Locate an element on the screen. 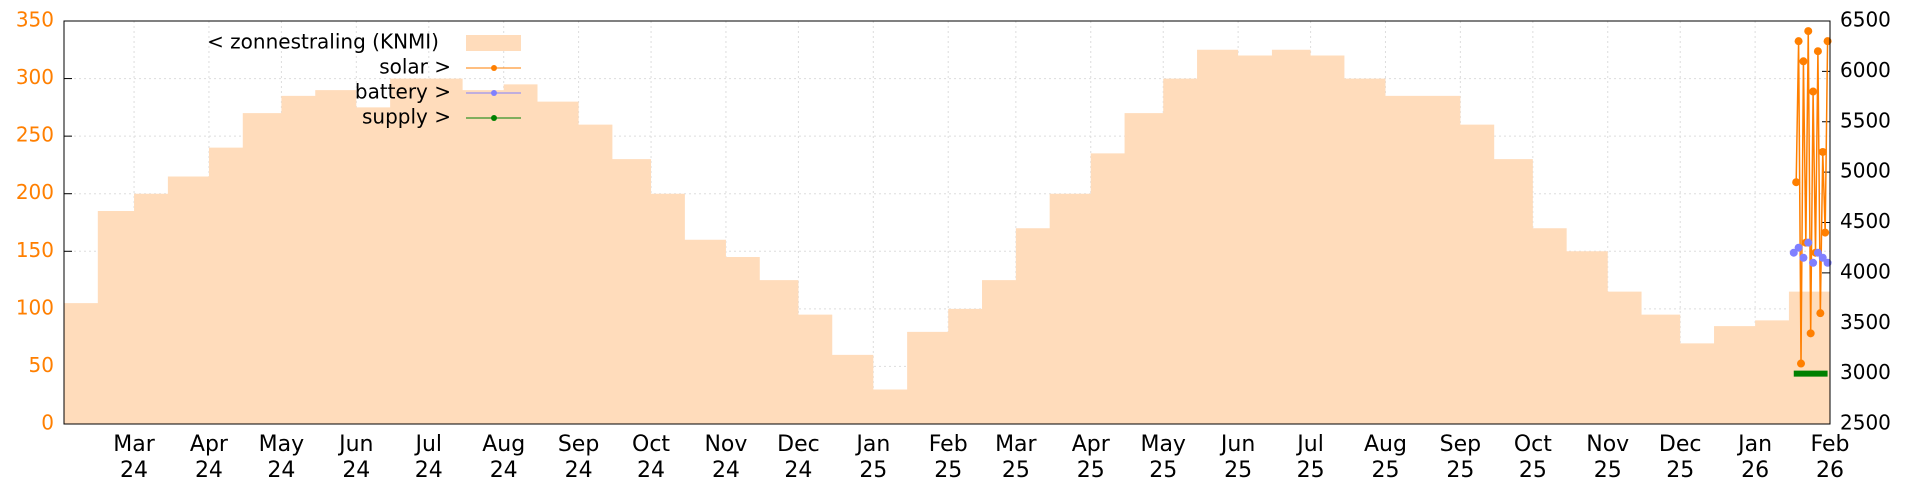 The height and width of the screenshot is (484, 1920). x-tick-label: Jan 26 is located at coordinates (1755, 457).